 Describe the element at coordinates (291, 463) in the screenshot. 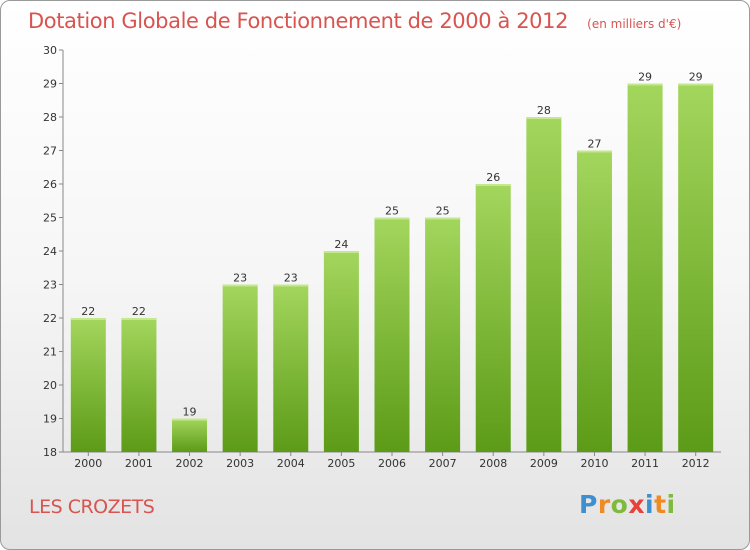

I see `x-tick-label: 2004` at that location.